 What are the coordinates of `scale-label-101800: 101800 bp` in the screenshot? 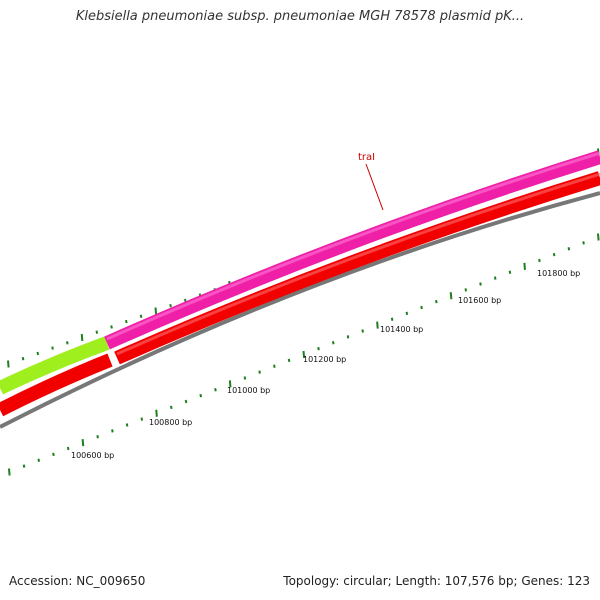 It's located at (558, 273).